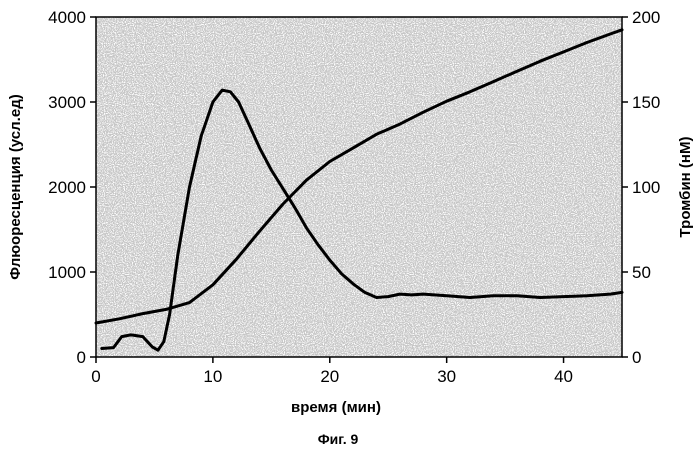  What do you see at coordinates (338, 439) in the screenshot?
I see `figure-caption: Фиг. 9` at bounding box center [338, 439].